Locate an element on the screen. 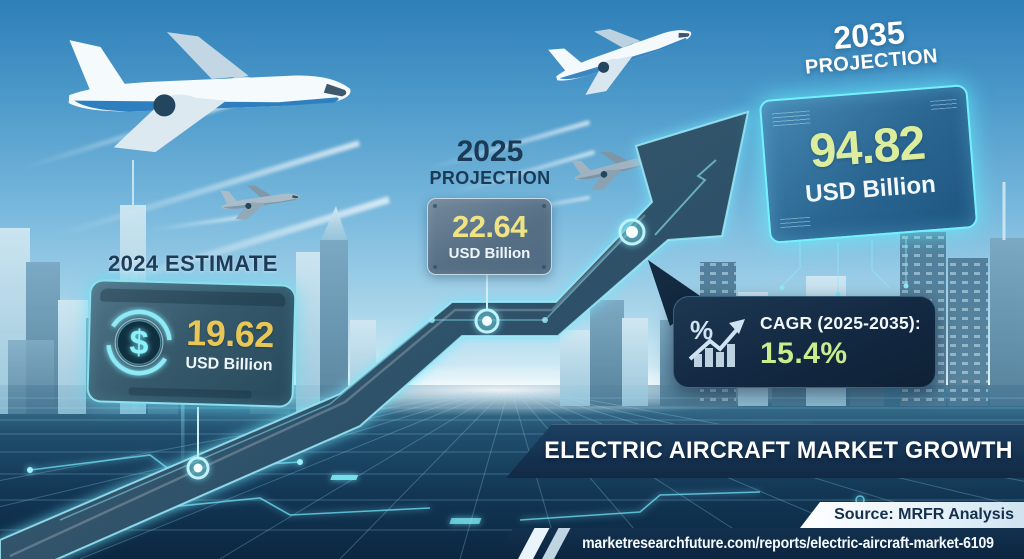 The width and height of the screenshot is (1024, 559). airplane-medium is located at coordinates (623, 55).